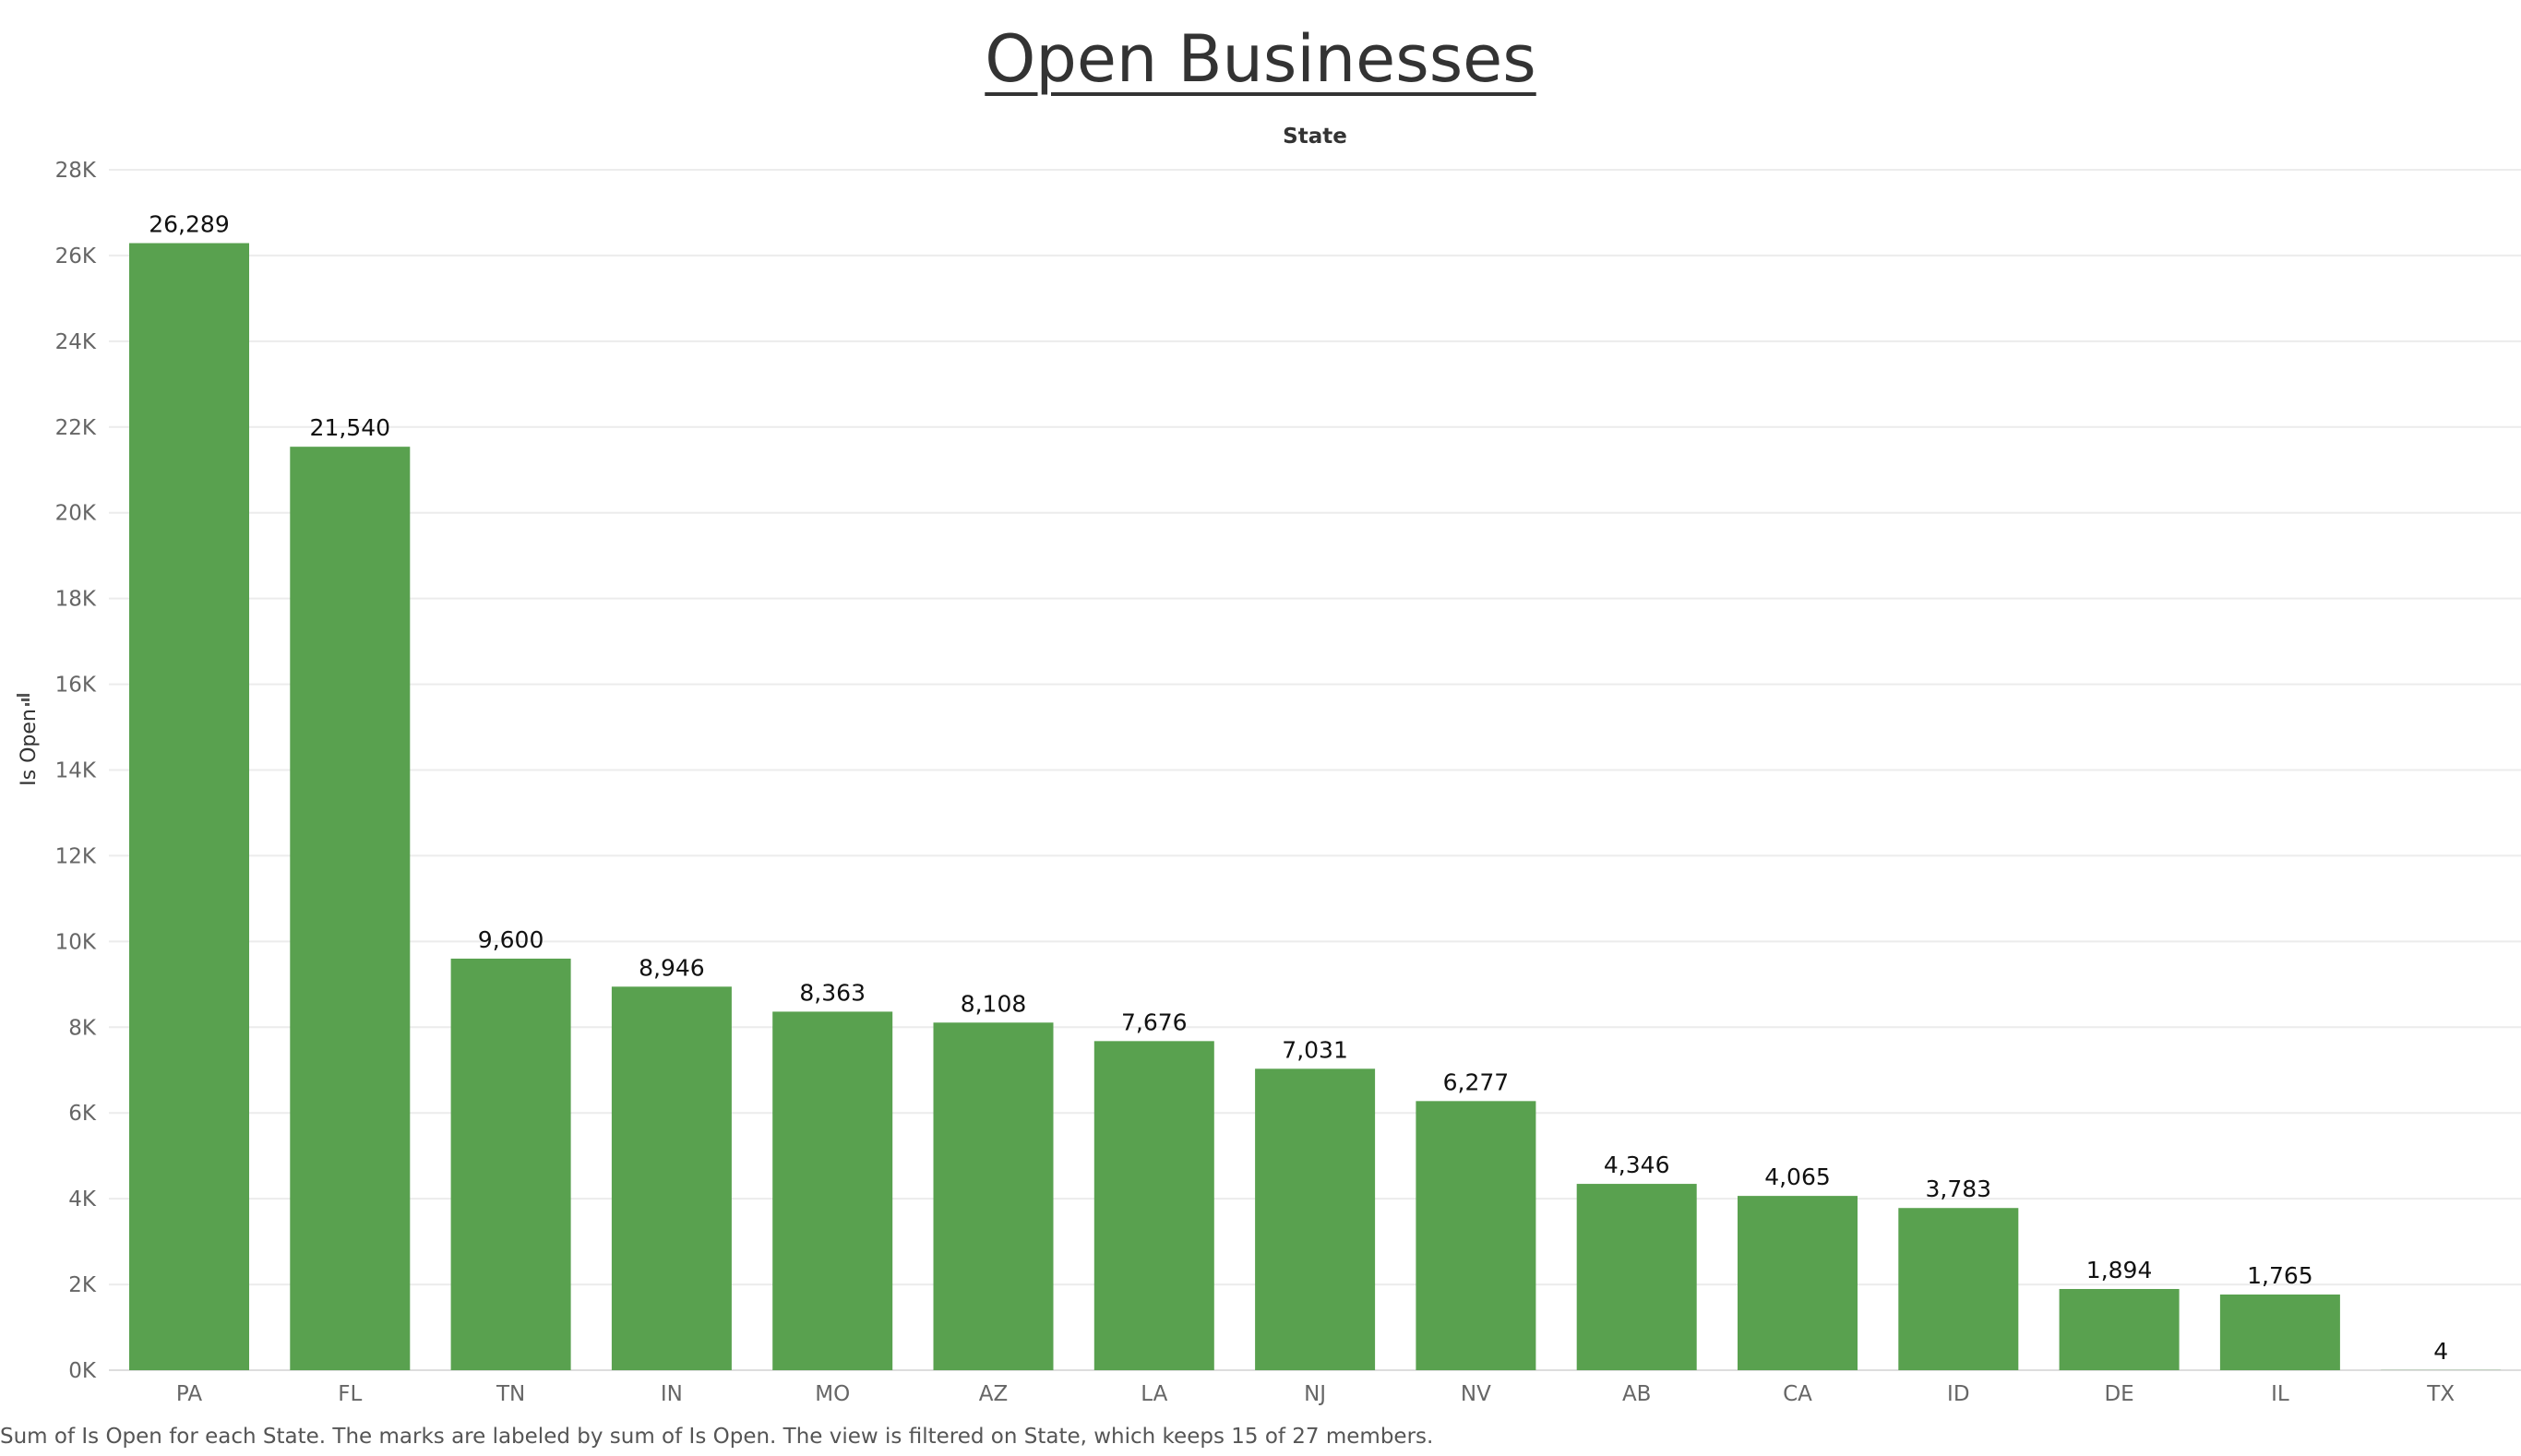 Image resolution: width=2521 pixels, height=1456 pixels. Describe the element at coordinates (76, 686) in the screenshot. I see `y-tick-label: 16K` at that location.